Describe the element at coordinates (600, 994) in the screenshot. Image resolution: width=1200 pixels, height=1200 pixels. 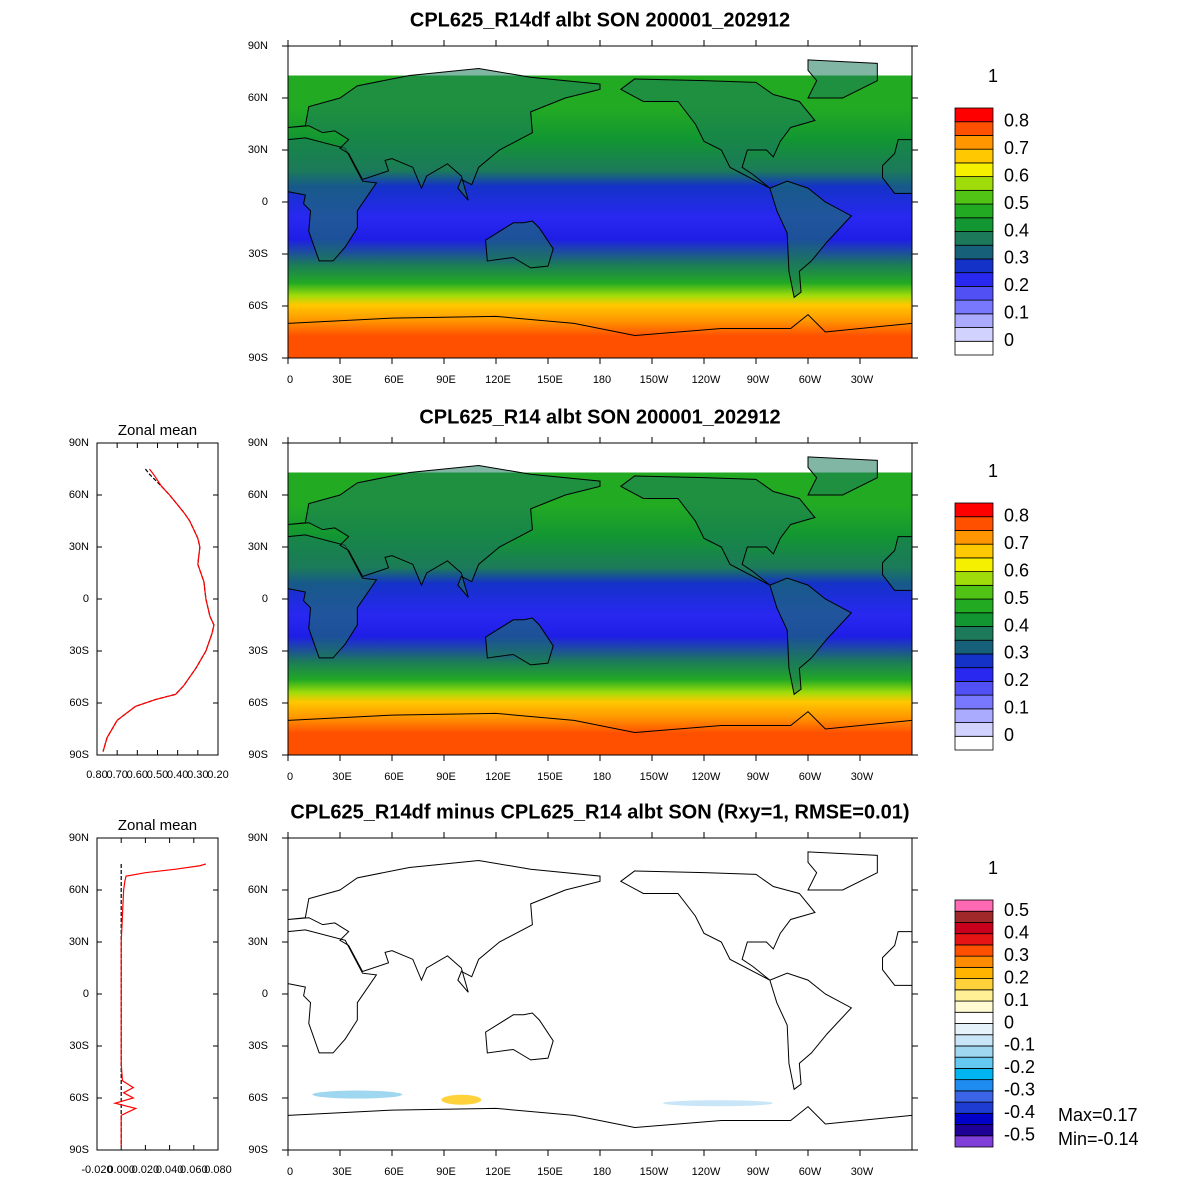
I see `map-field` at that location.